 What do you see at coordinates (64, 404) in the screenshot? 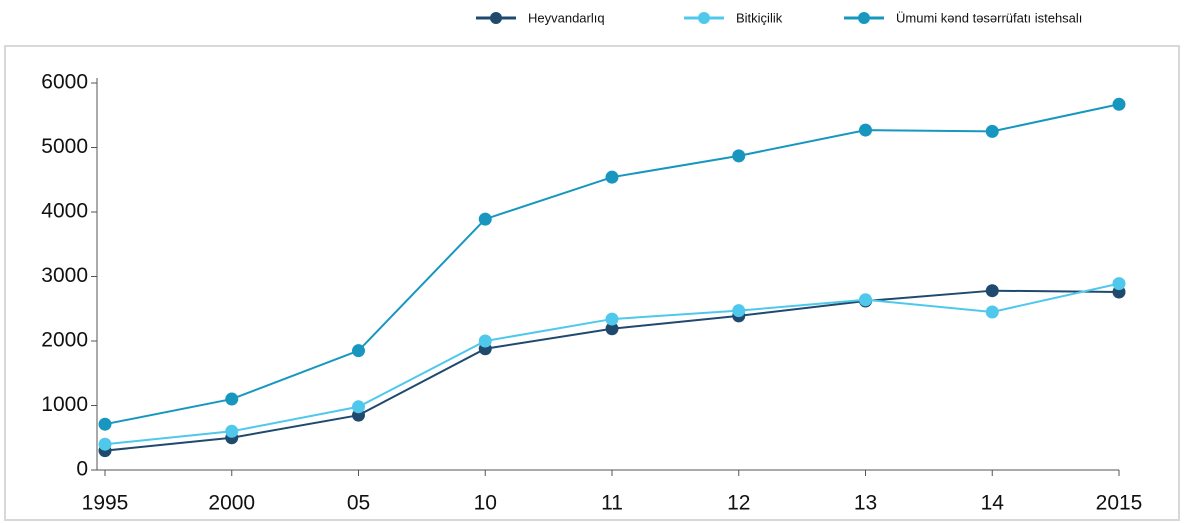
I see `y-tick-label: 1000` at bounding box center [64, 404].